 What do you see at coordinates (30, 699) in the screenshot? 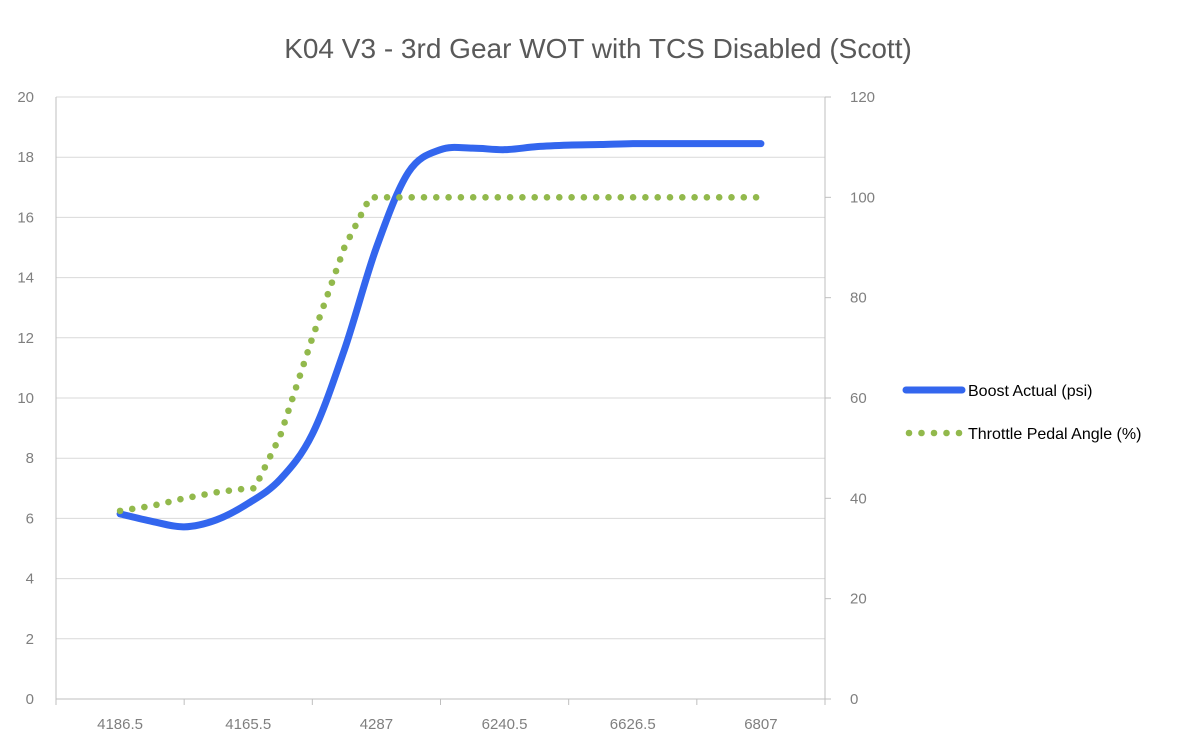
I see `y-tick-label: 0` at bounding box center [30, 699].